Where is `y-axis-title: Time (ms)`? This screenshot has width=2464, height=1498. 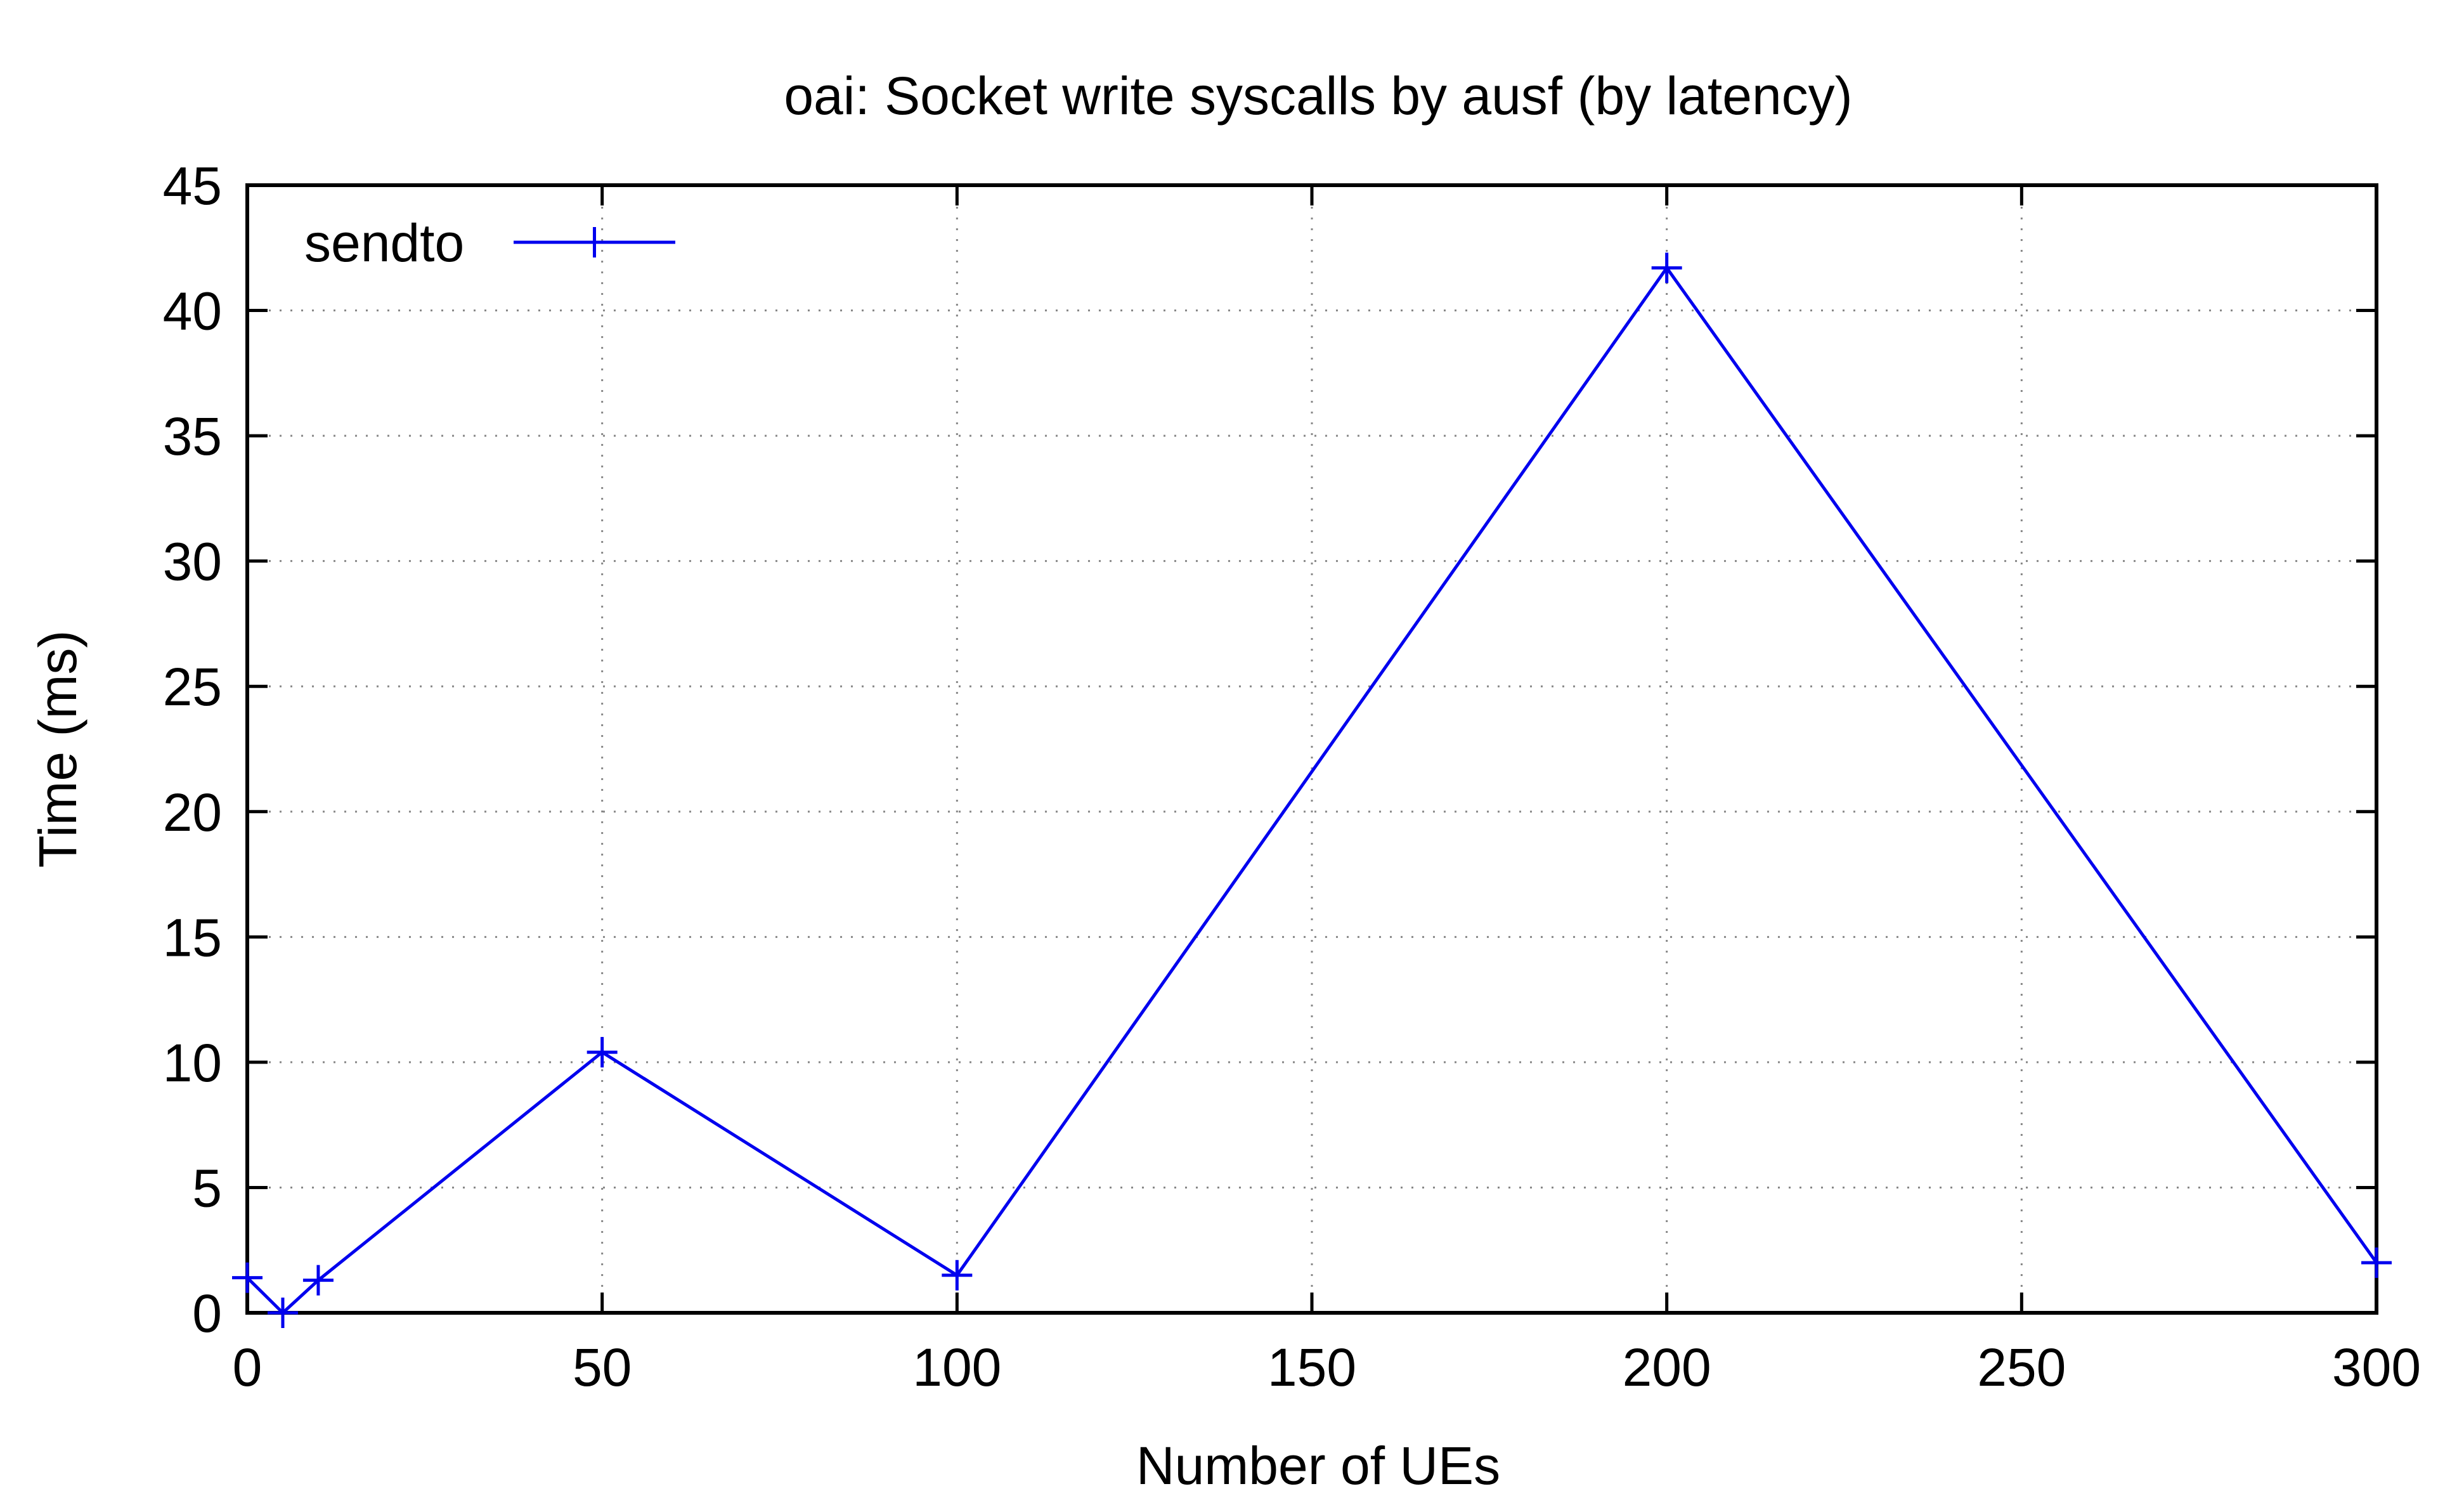
y-axis-title: Time (ms) is located at coordinates (58, 749).